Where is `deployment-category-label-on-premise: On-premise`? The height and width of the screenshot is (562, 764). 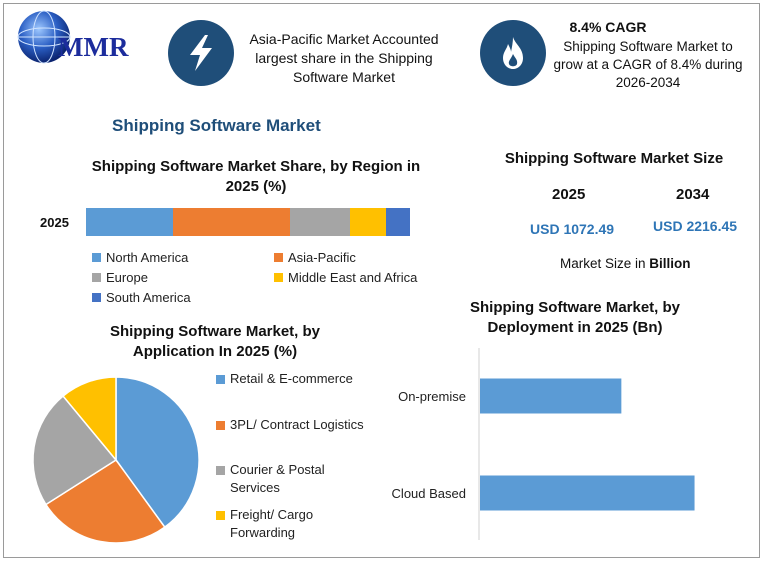
deployment-category-label-on-premise: On-premise is located at coordinates (432, 396).